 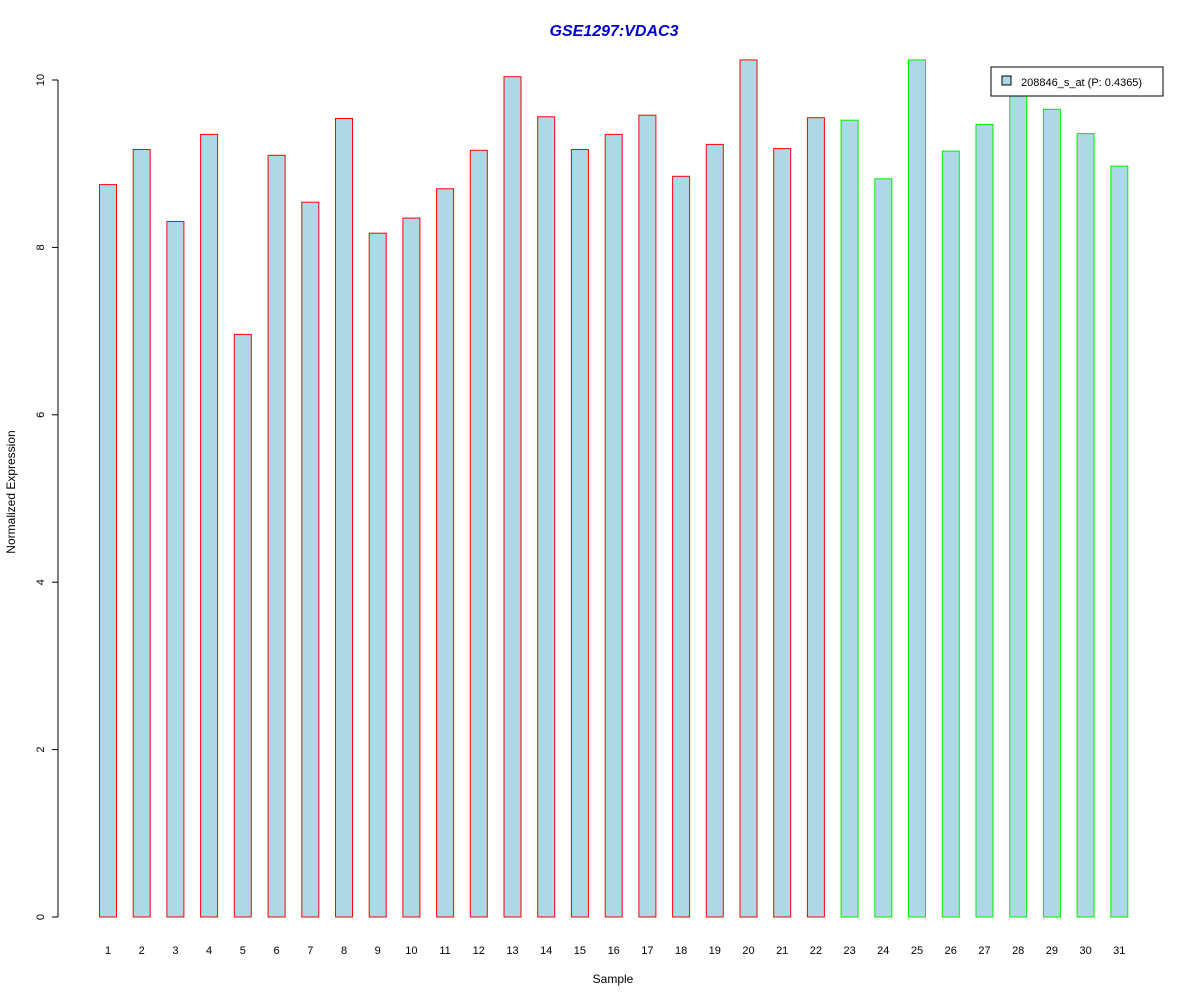 I want to click on x-tick-label: 7, so click(x=310, y=951).